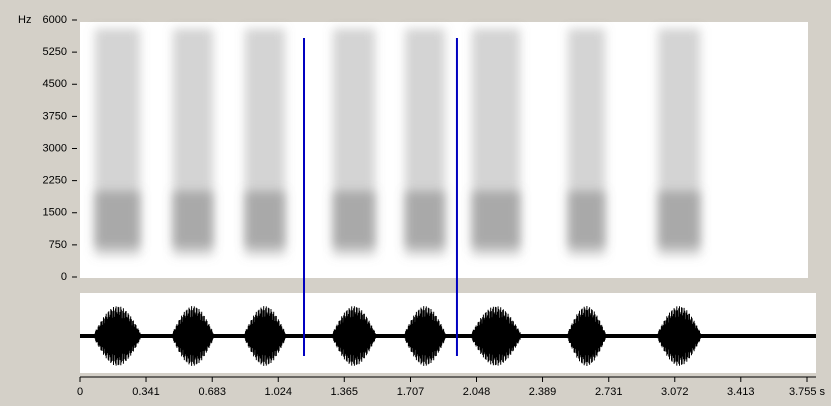 The width and height of the screenshot is (831, 406). What do you see at coordinates (80, 392) in the screenshot?
I see `x-tick-label: 0` at bounding box center [80, 392].